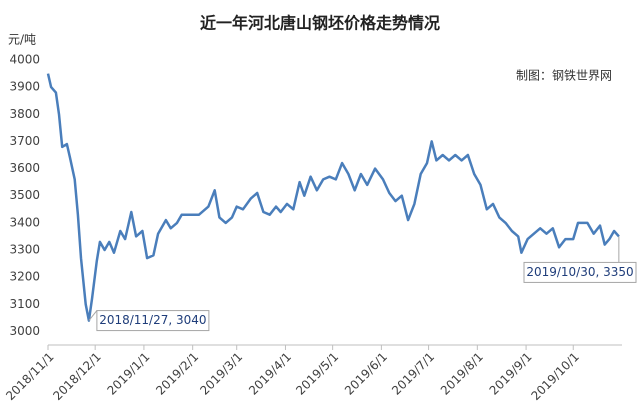  What do you see at coordinates (24, 250) in the screenshot?
I see `y-tick-label: 3300` at bounding box center [24, 250].